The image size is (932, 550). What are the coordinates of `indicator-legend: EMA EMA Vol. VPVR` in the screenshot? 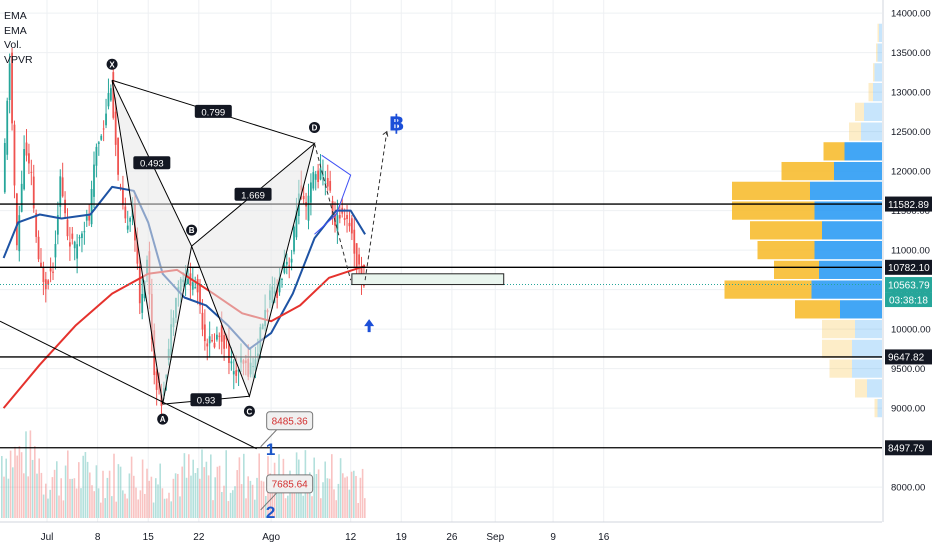 It's located at (18, 38).